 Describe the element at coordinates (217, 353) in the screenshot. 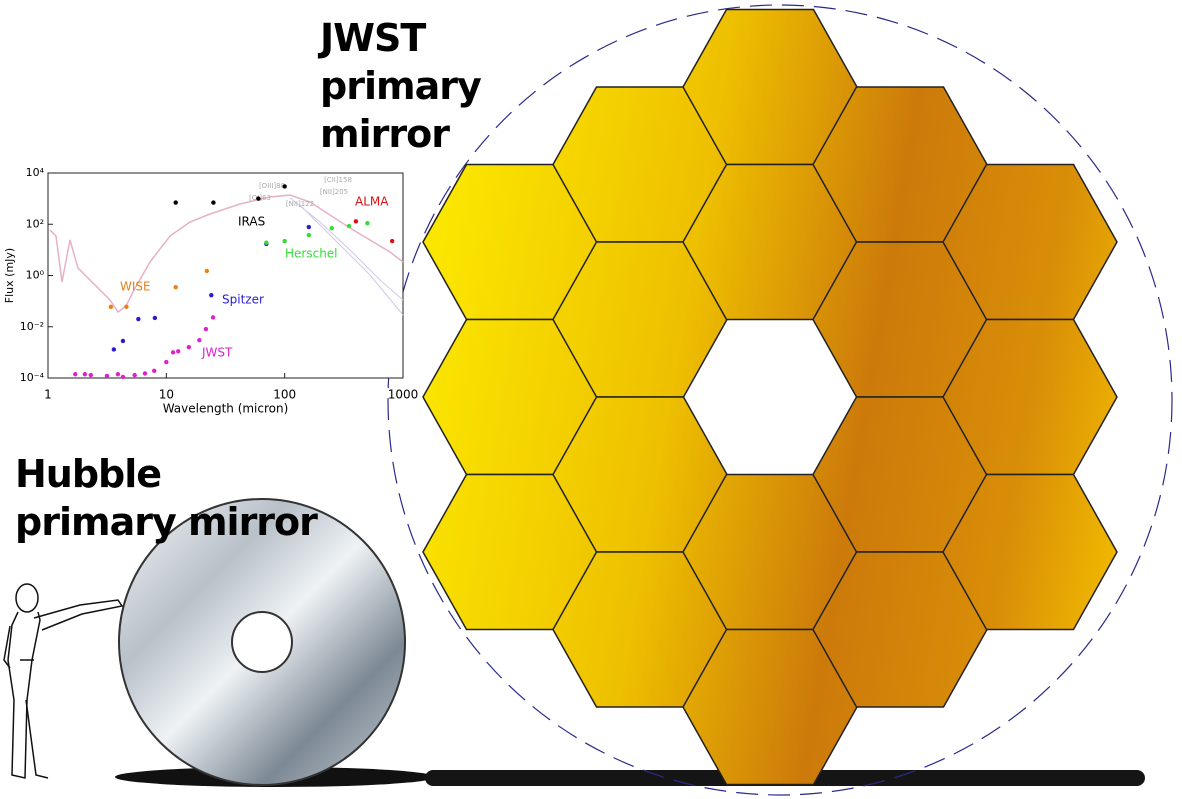

I see `series-label: JWST` at that location.